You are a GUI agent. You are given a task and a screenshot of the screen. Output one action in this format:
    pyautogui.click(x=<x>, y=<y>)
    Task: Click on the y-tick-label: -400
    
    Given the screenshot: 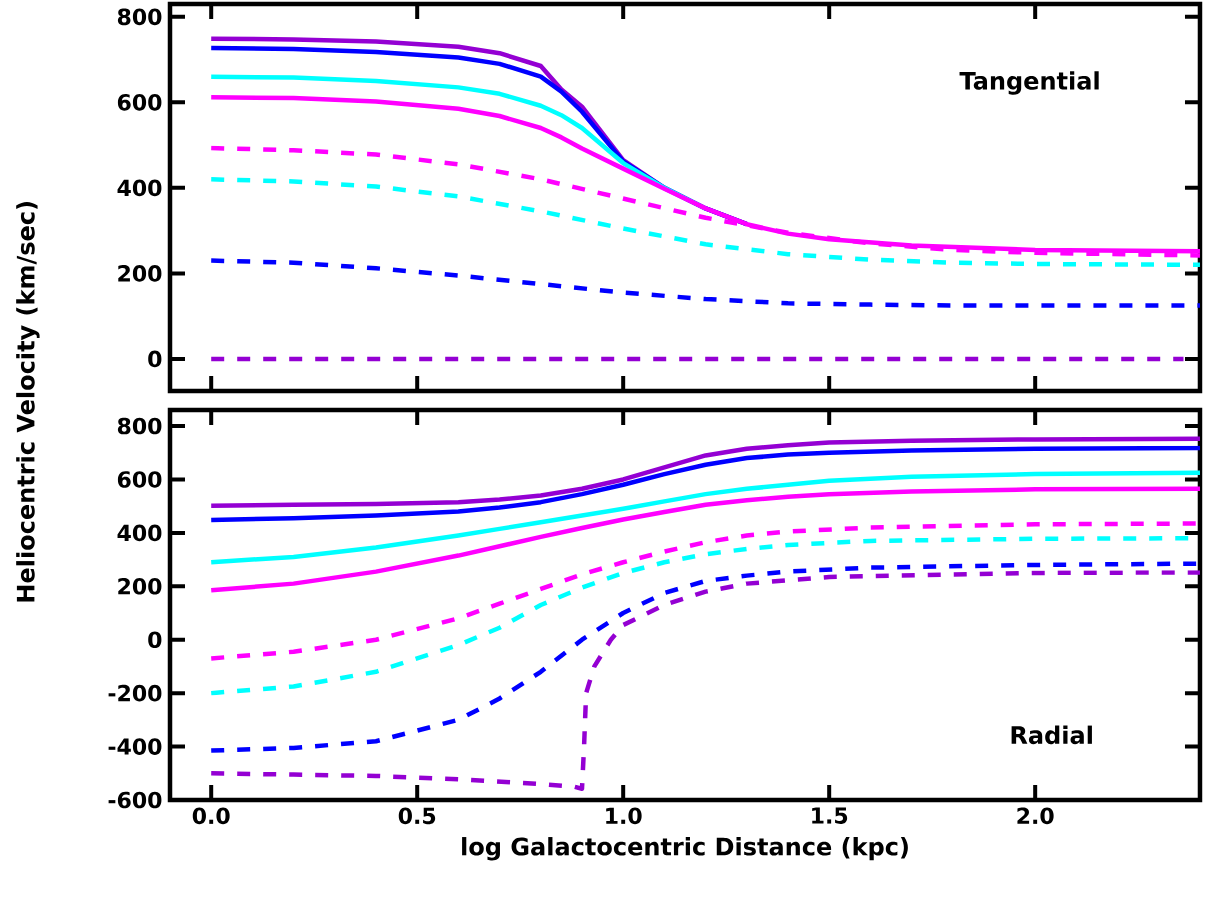 What is the action you would take?
    pyautogui.click(x=135, y=746)
    